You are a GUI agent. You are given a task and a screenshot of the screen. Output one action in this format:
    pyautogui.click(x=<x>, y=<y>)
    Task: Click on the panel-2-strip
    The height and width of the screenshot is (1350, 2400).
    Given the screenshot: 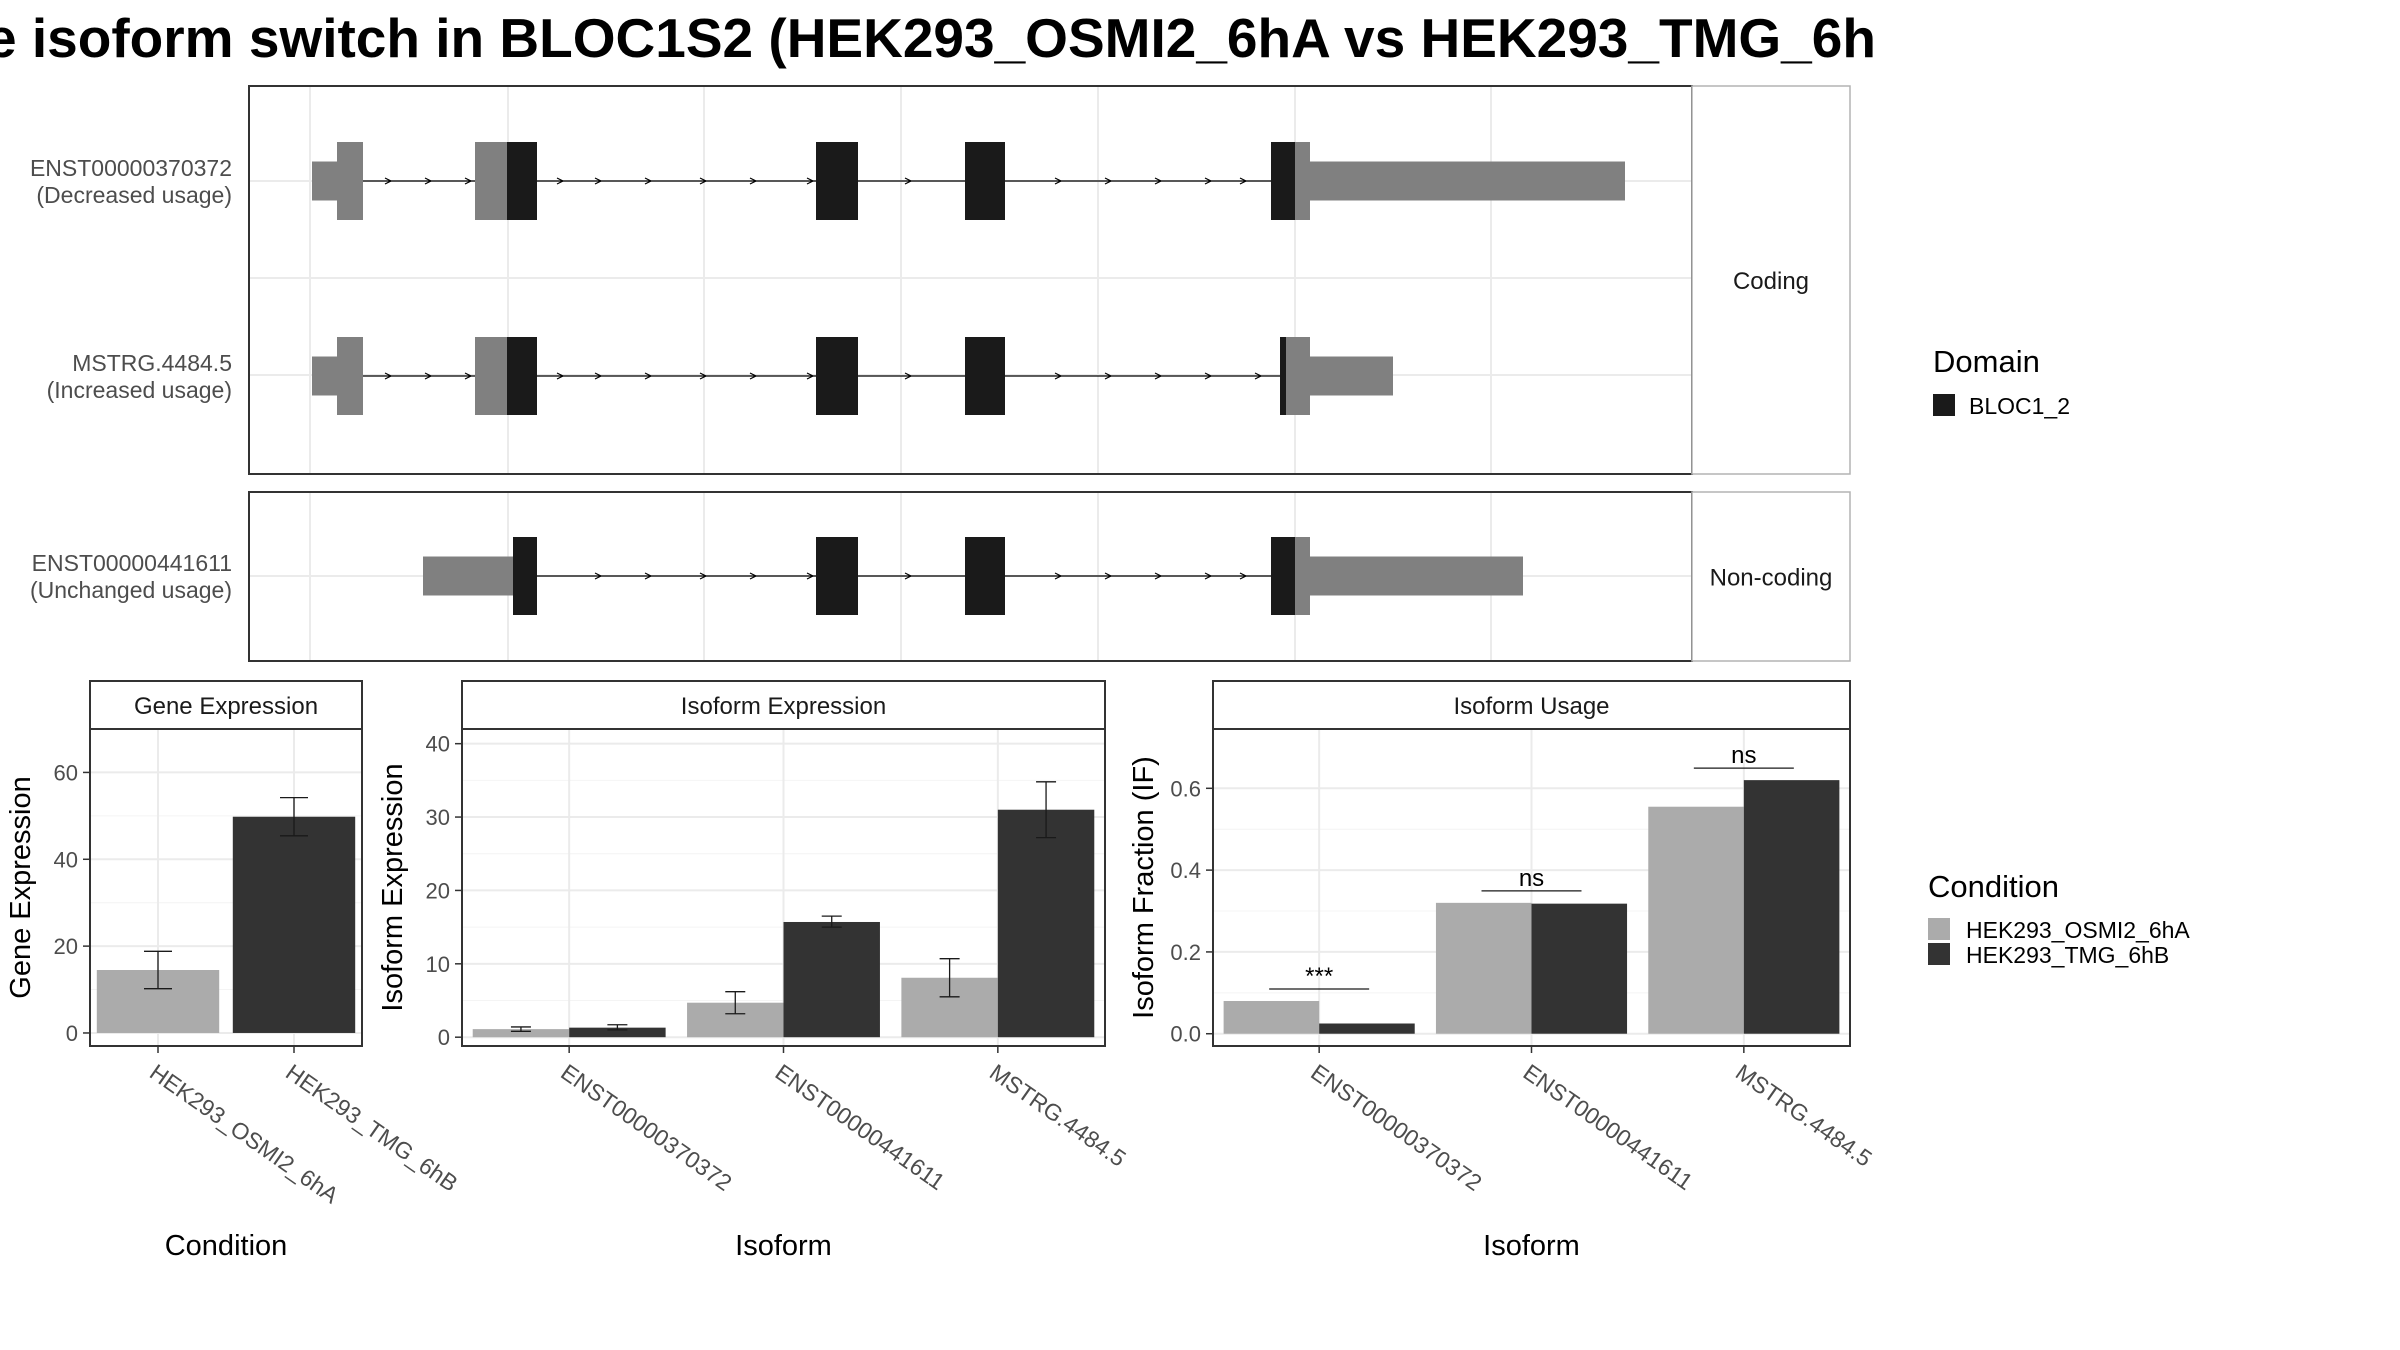 What is the action you would take?
    pyautogui.click(x=783, y=705)
    